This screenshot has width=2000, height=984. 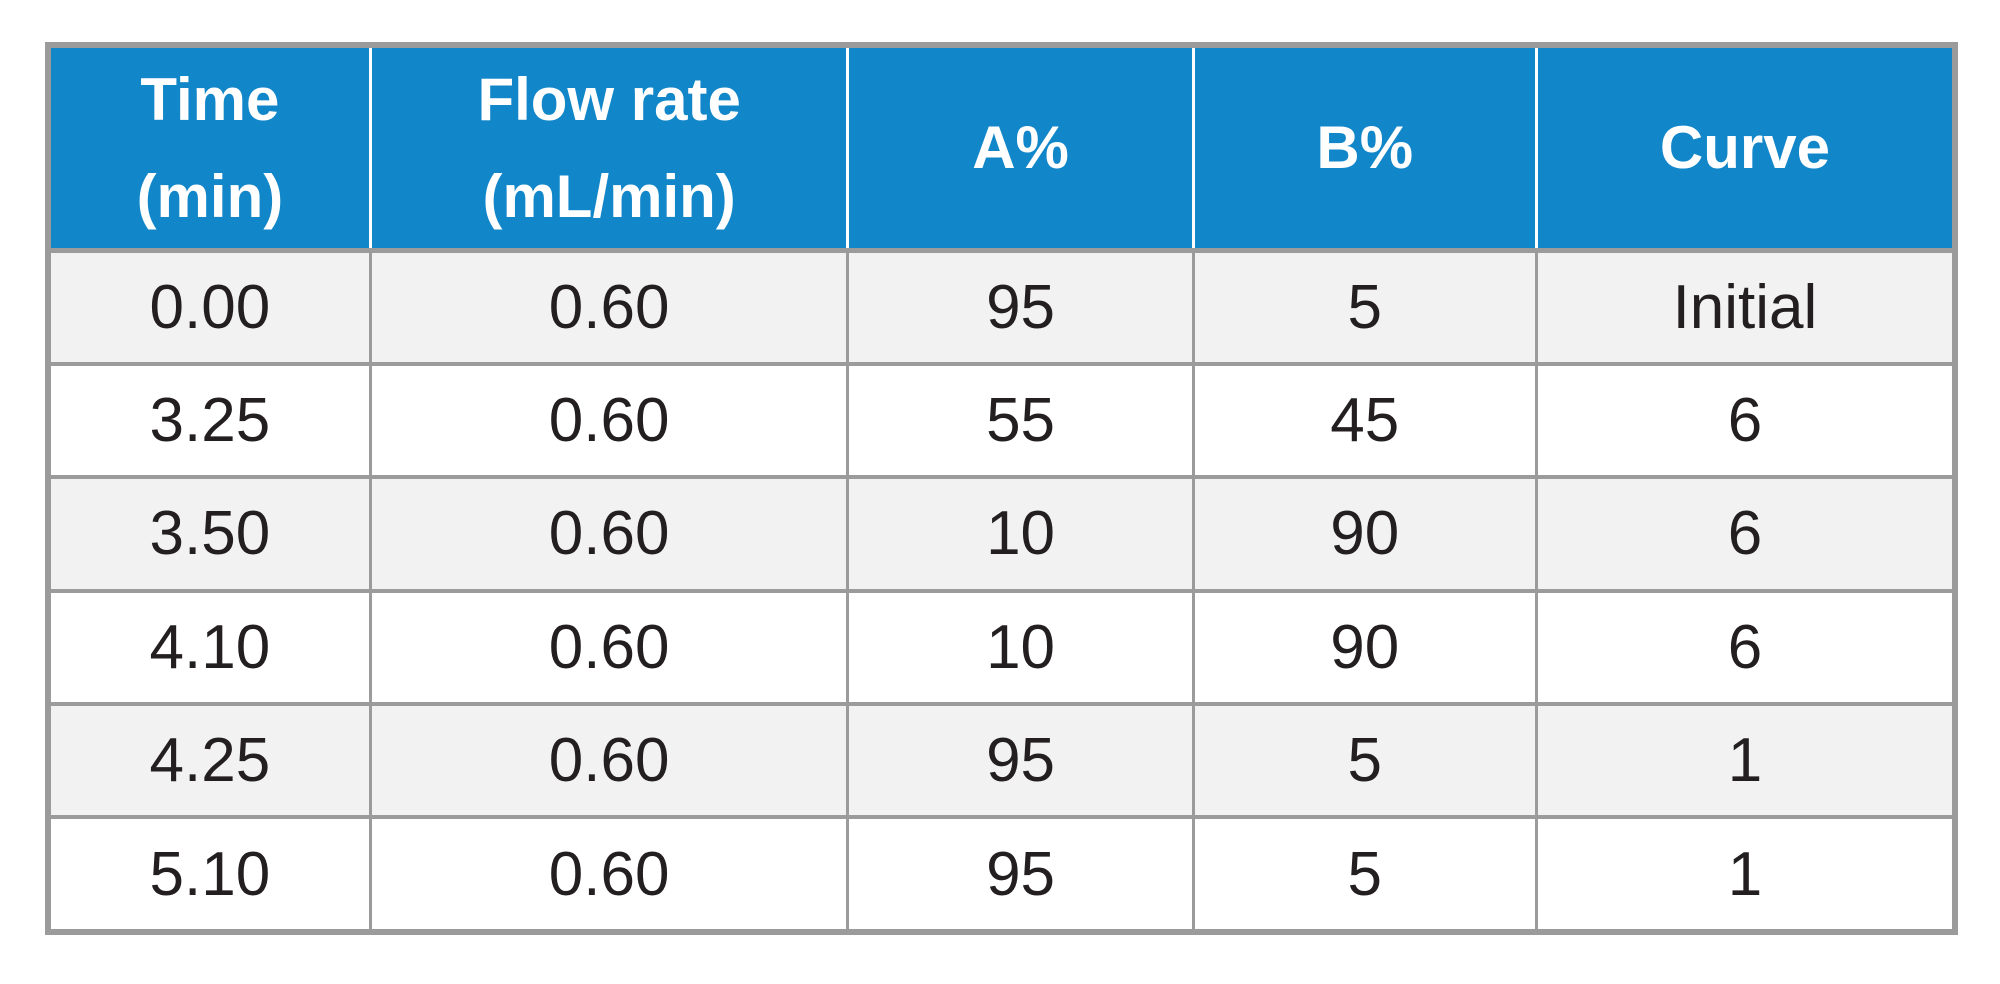 I want to click on table-cell-b-percent: 45, so click(x=1364, y=421).